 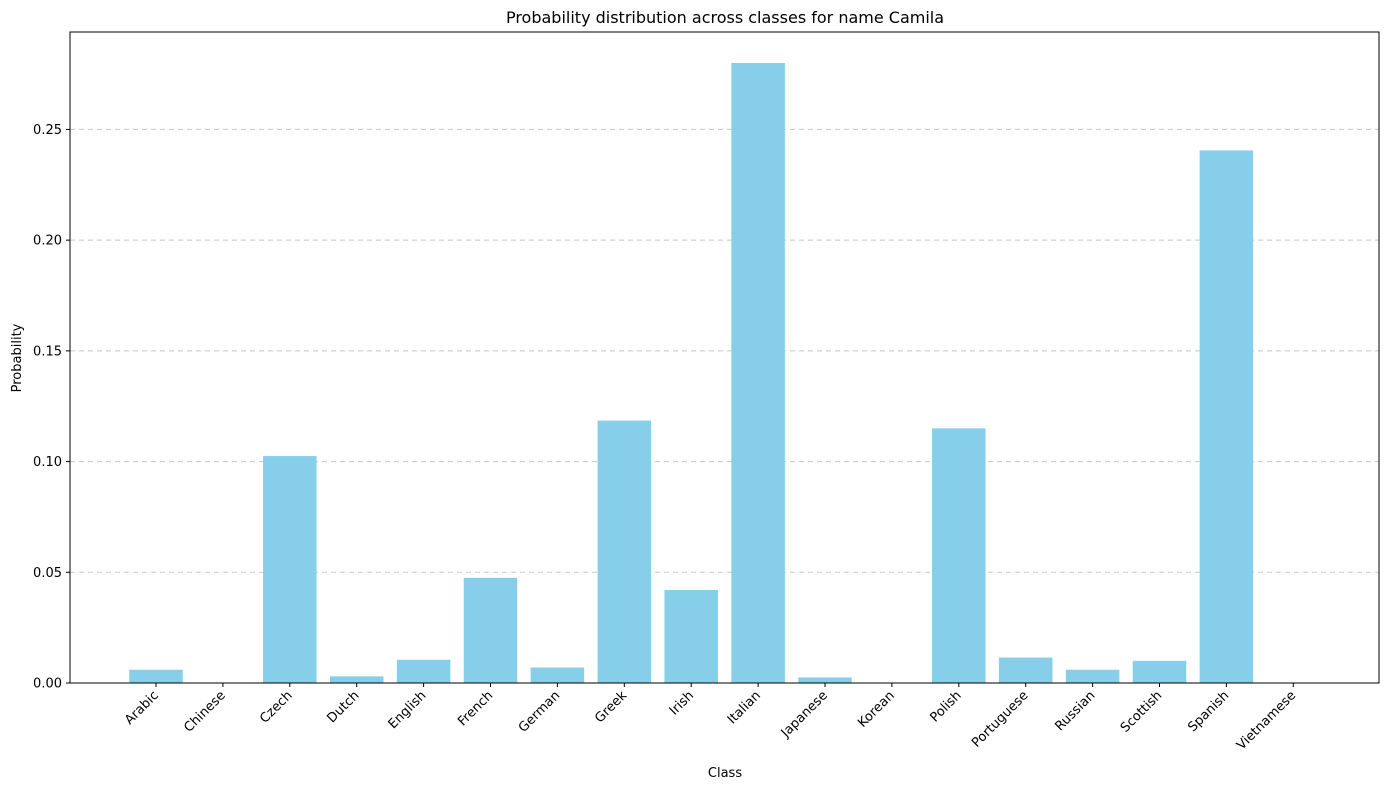 What do you see at coordinates (47, 241) in the screenshot?
I see `y-tick-label: 0.20` at bounding box center [47, 241].